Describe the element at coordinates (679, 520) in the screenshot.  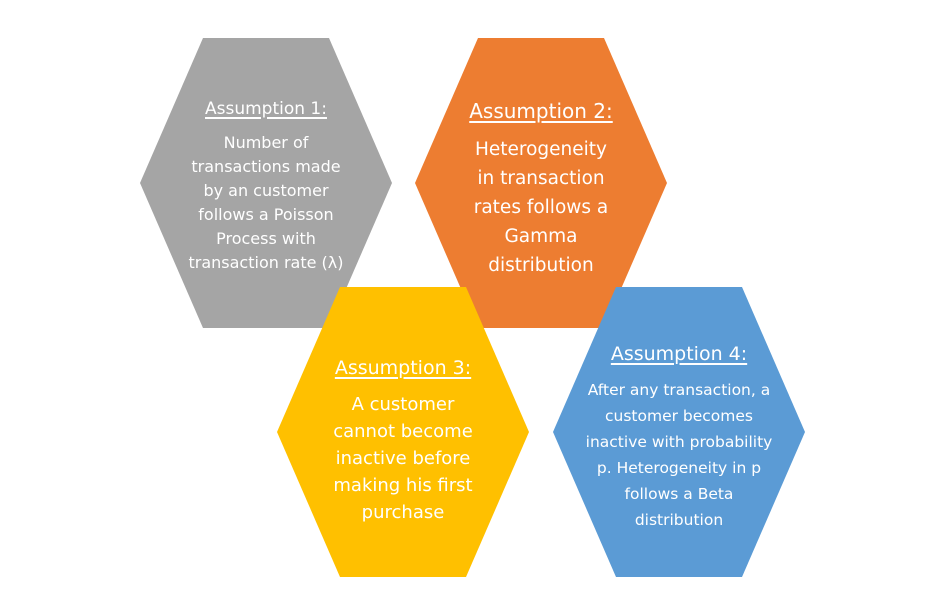
I see `assumption-4-line: distribution` at that location.